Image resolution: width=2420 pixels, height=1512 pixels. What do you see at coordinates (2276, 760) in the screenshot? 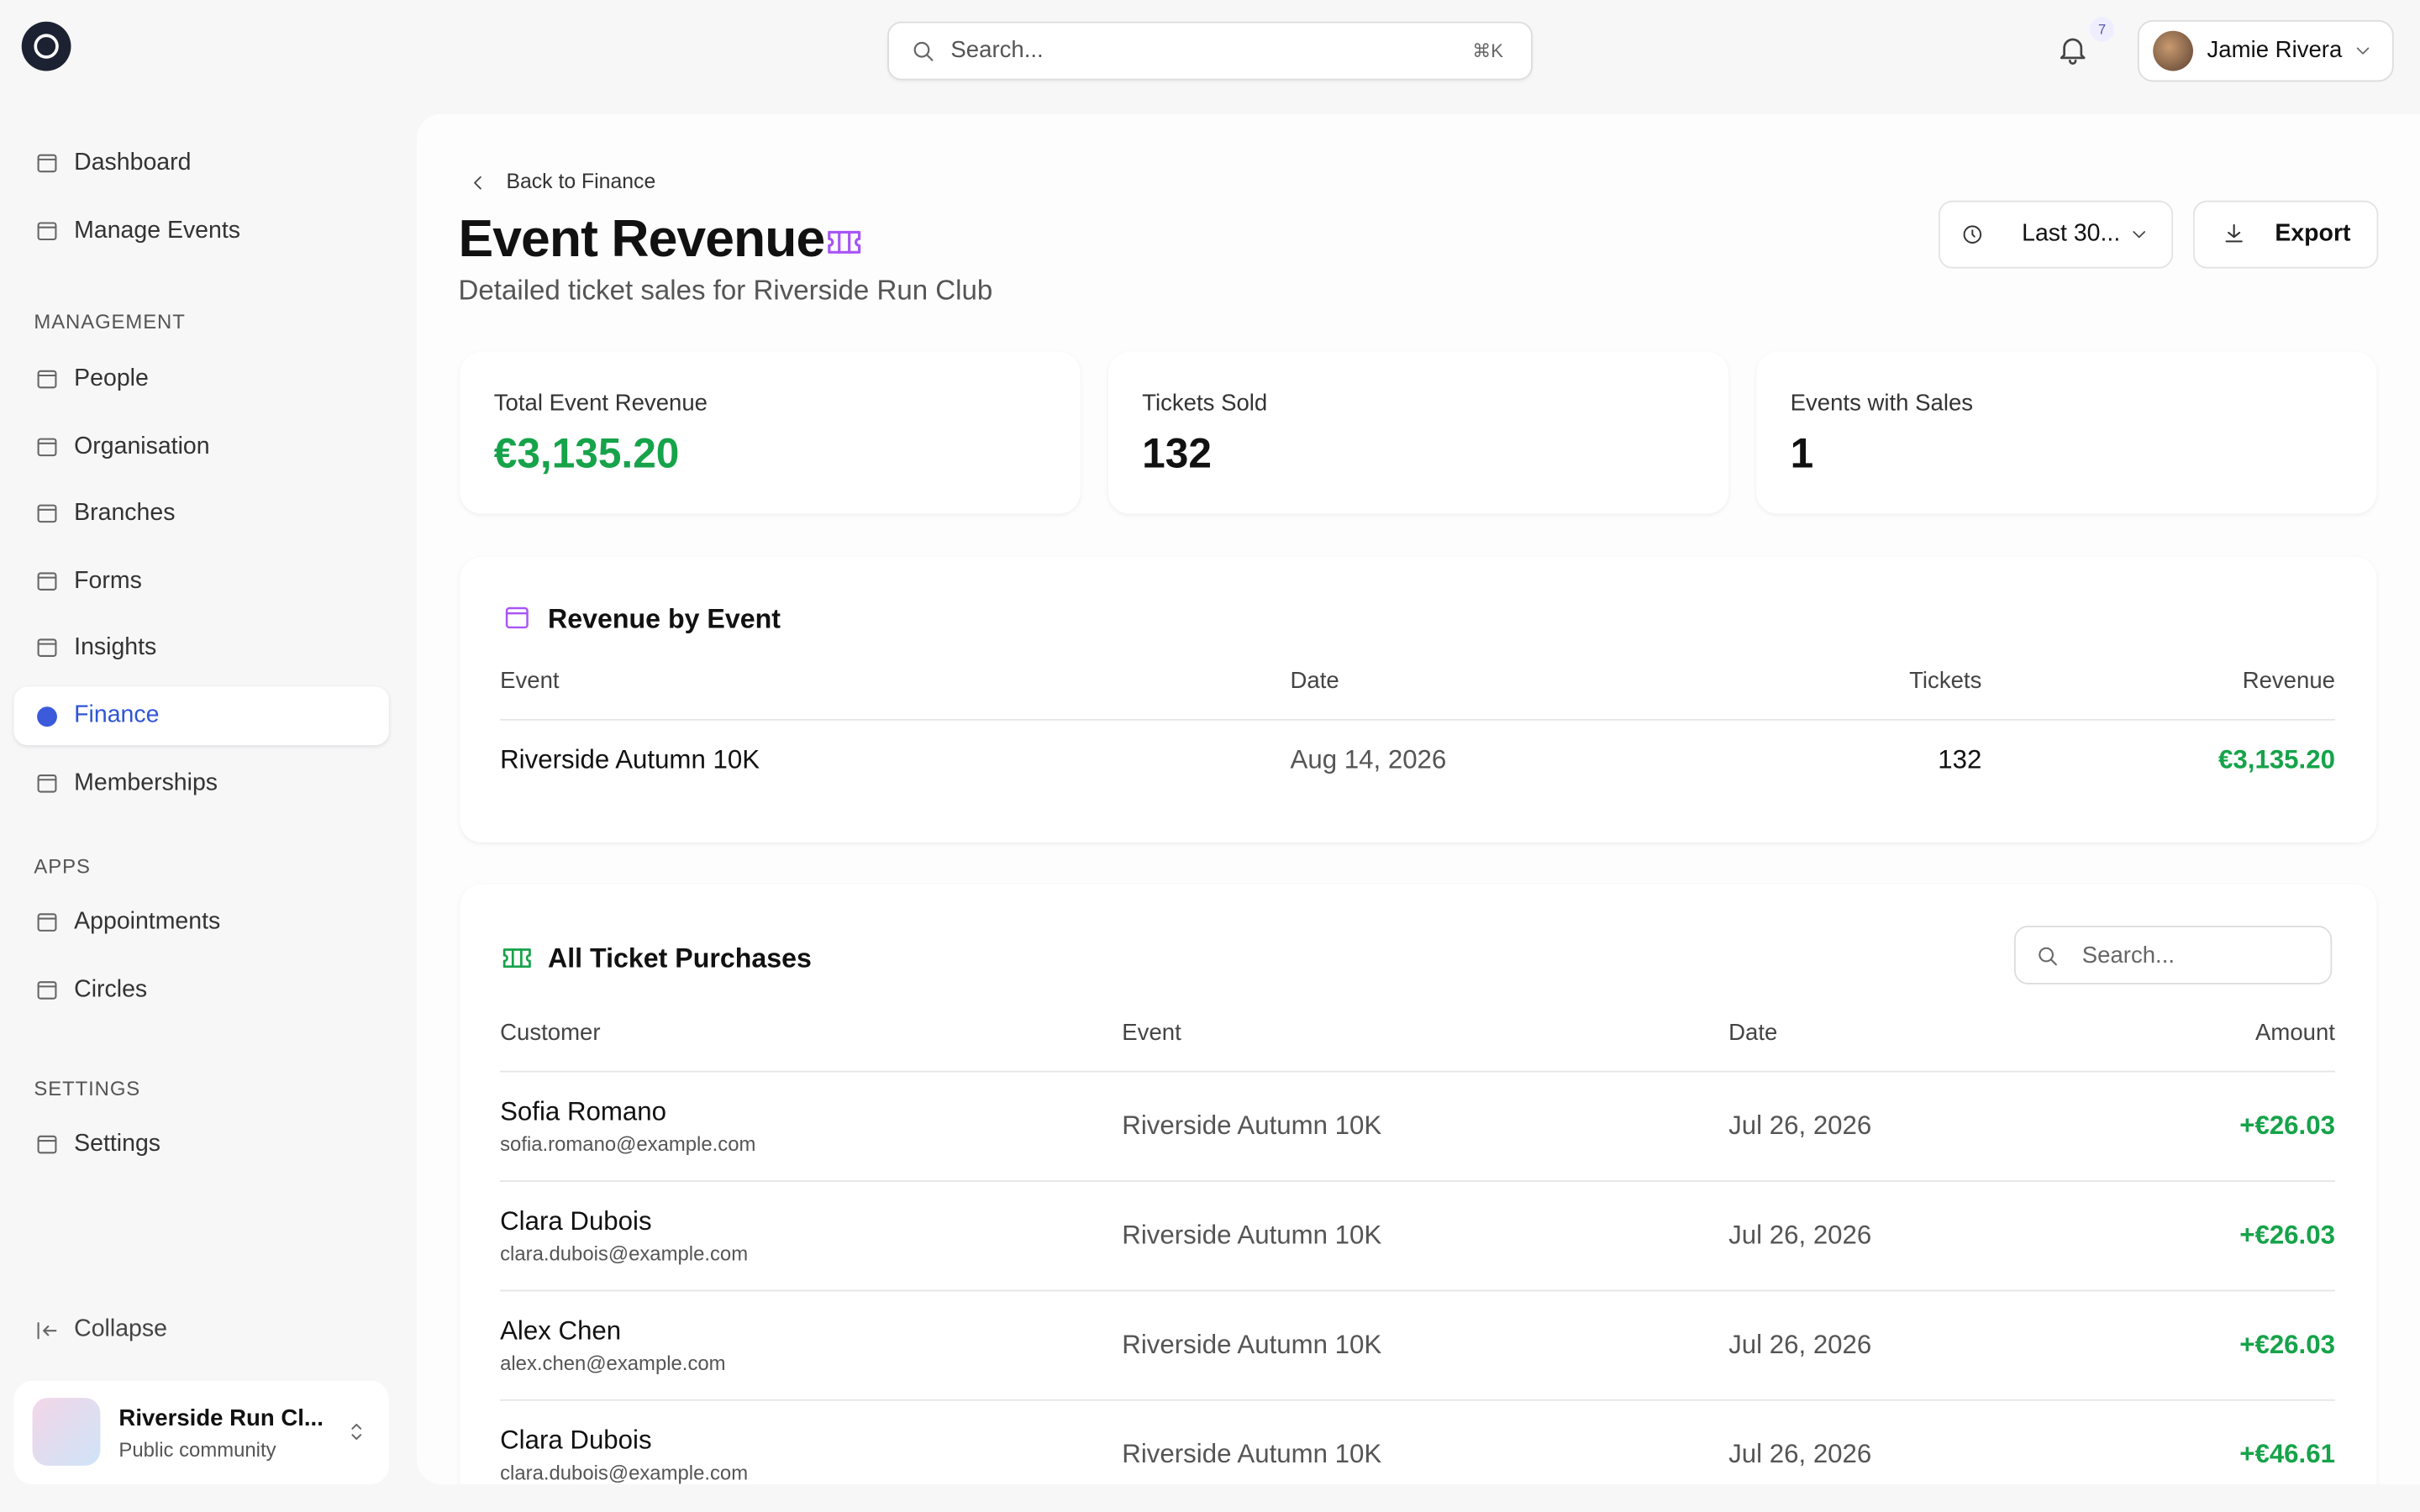
I see `table-cell: €3,135.20` at bounding box center [2276, 760].